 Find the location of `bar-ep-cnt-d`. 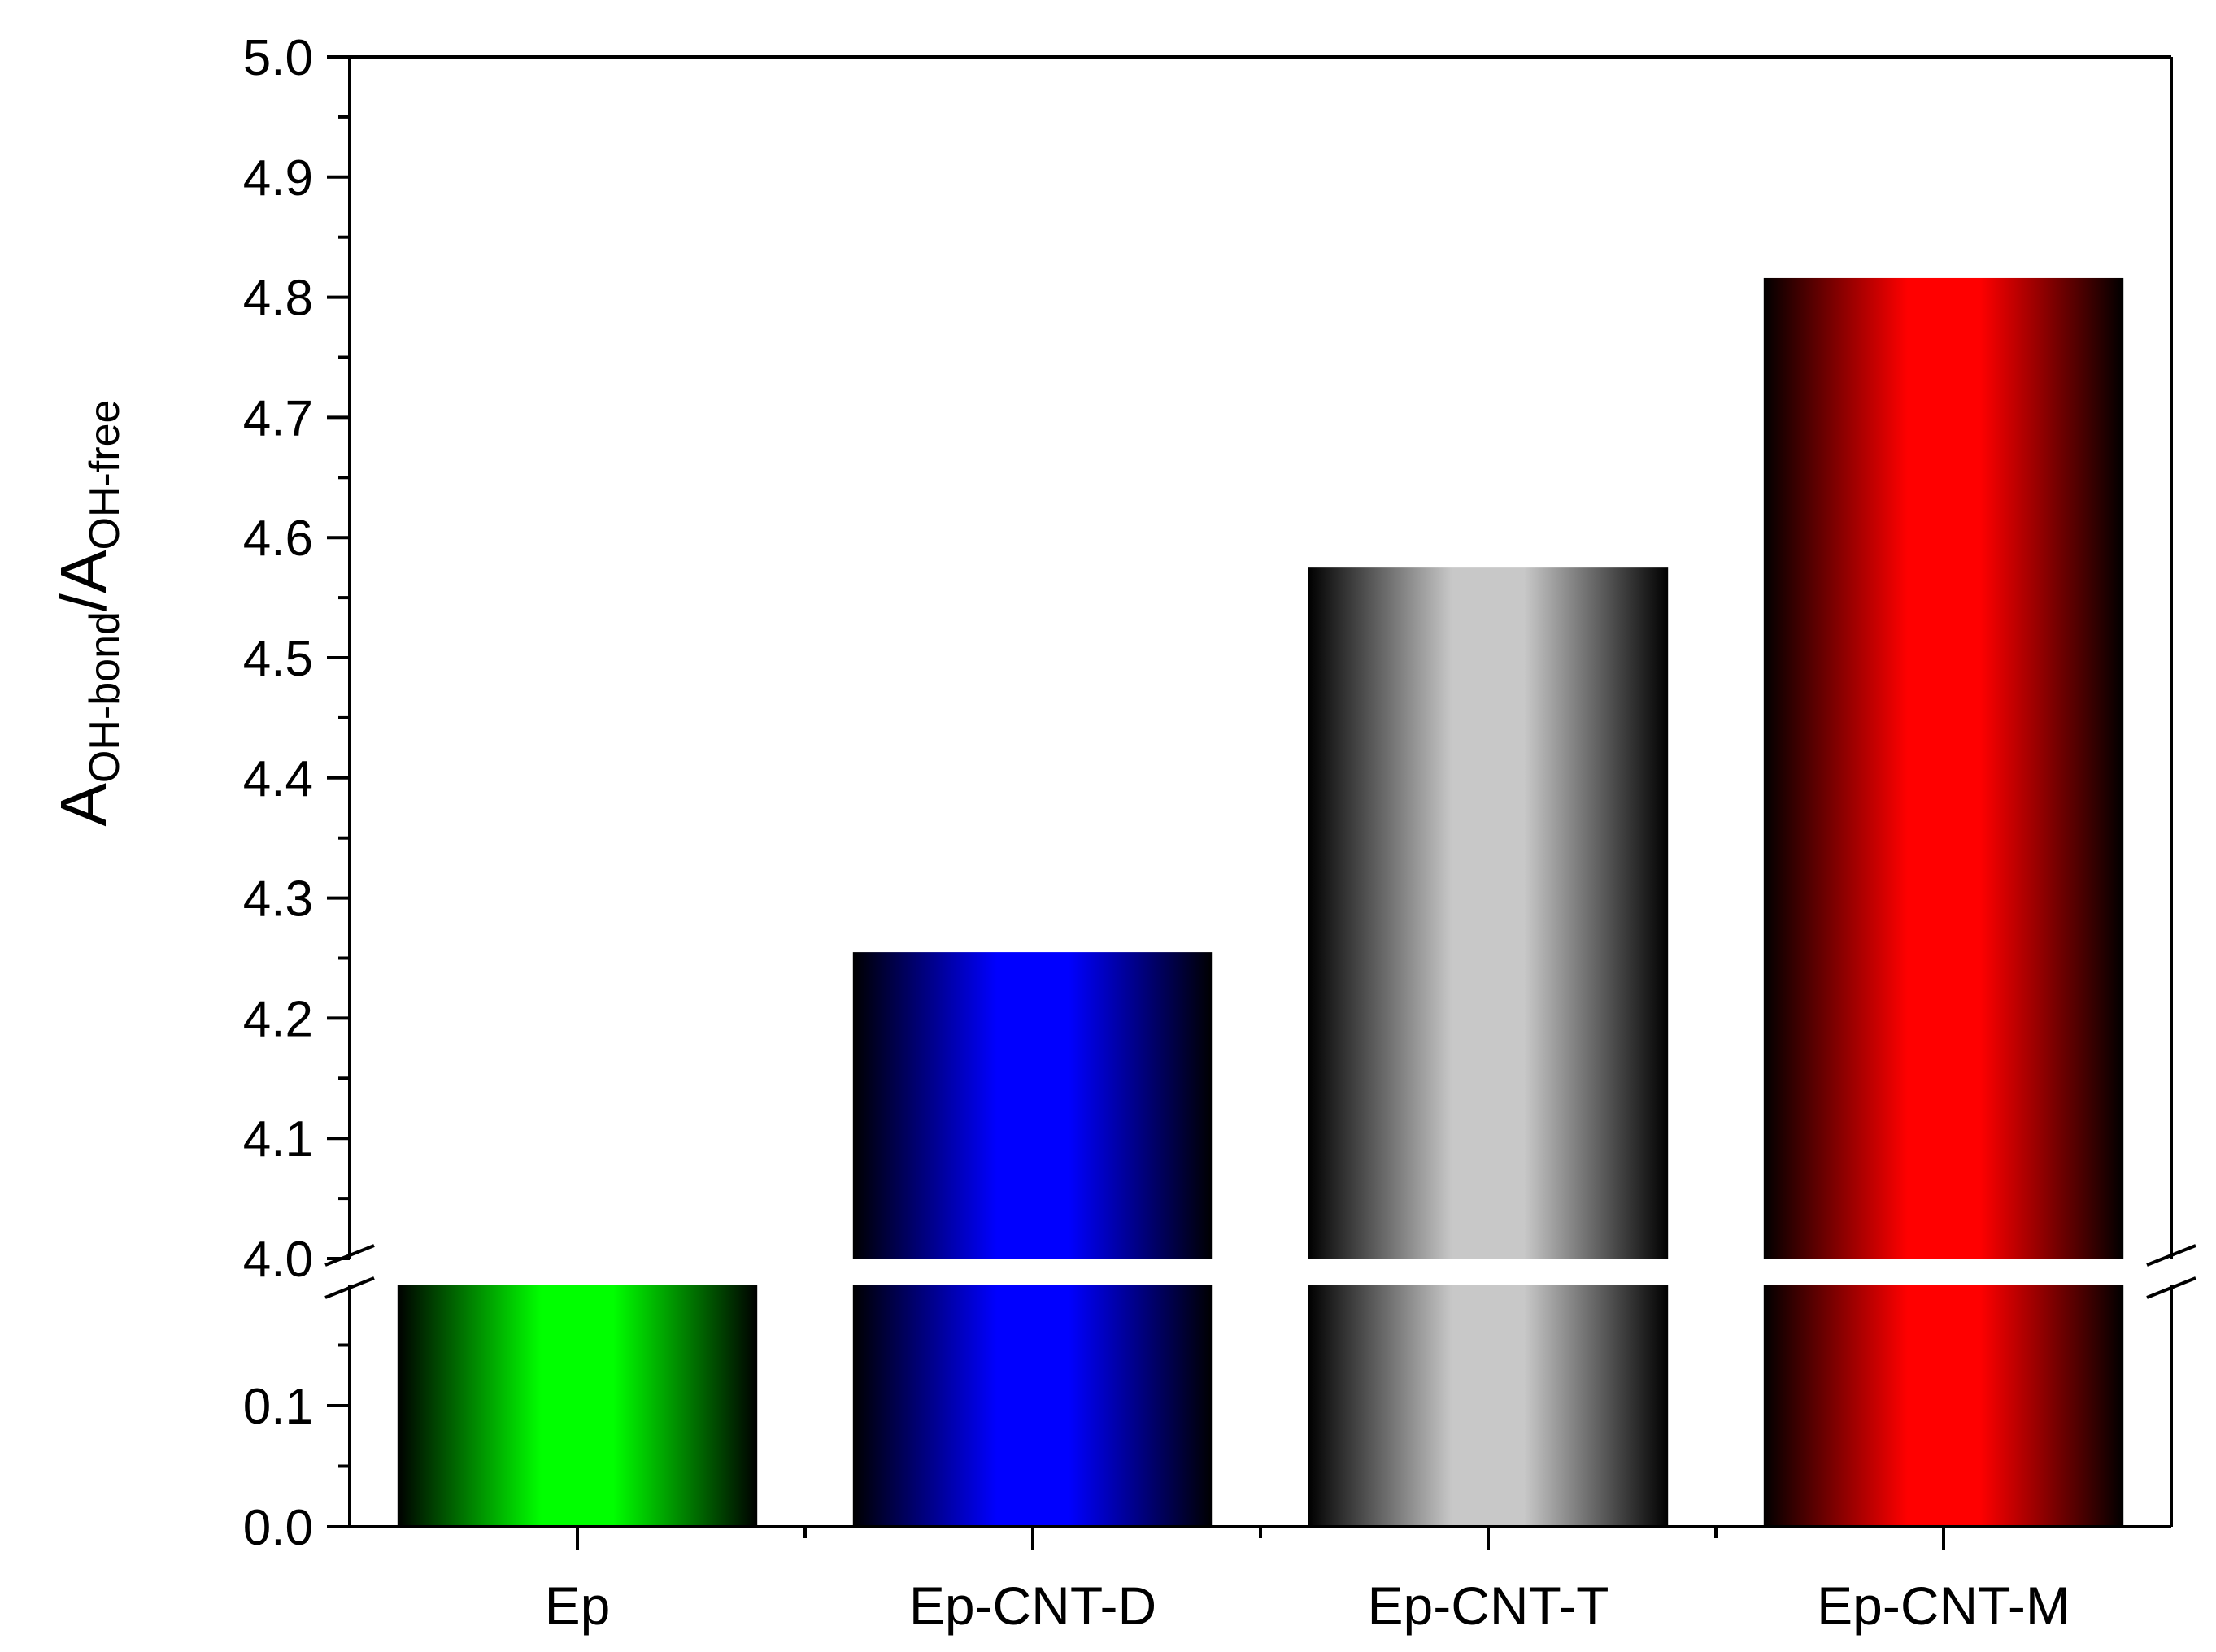

bar-ep-cnt-d is located at coordinates (1032, 1239).